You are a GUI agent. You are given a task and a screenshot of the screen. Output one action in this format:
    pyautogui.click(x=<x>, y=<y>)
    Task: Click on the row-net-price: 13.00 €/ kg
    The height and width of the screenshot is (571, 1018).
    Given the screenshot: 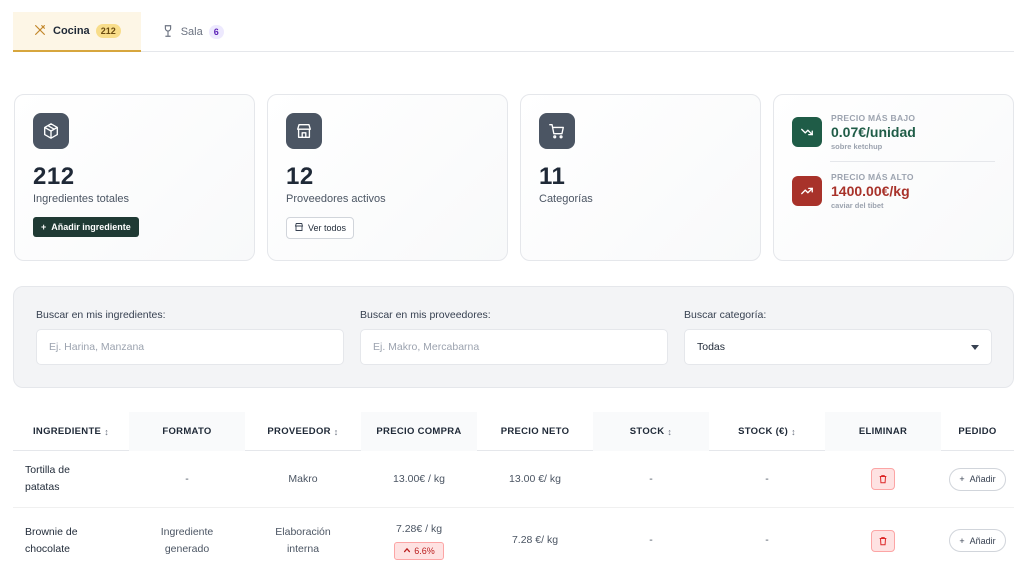 What is the action you would take?
    pyautogui.click(x=535, y=478)
    